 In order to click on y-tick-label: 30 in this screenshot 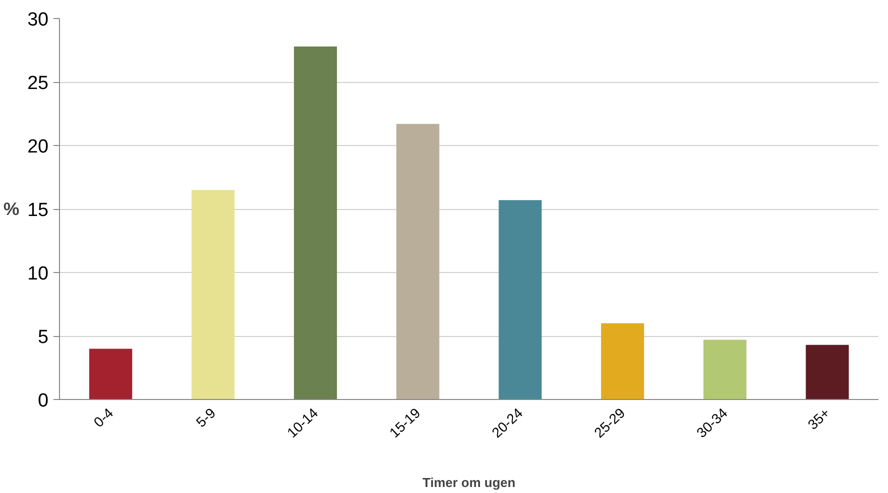, I will do `click(38, 20)`.